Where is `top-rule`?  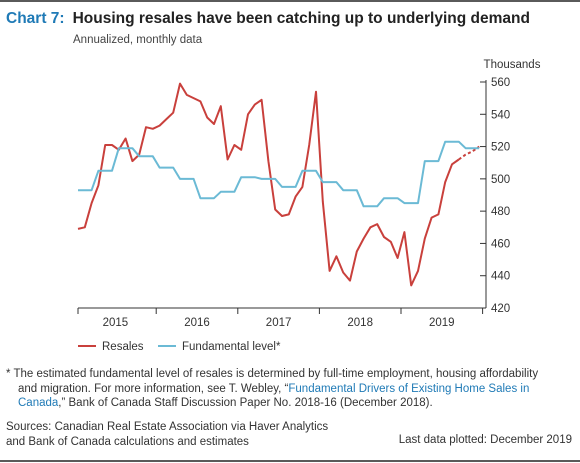 top-rule is located at coordinates (290, 1).